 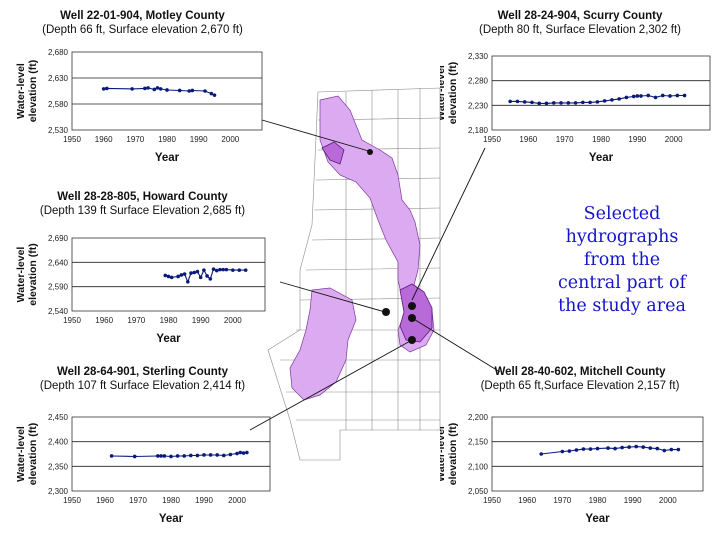 What do you see at coordinates (58, 238) in the screenshot?
I see `y-tick-label: 2,690` at bounding box center [58, 238].